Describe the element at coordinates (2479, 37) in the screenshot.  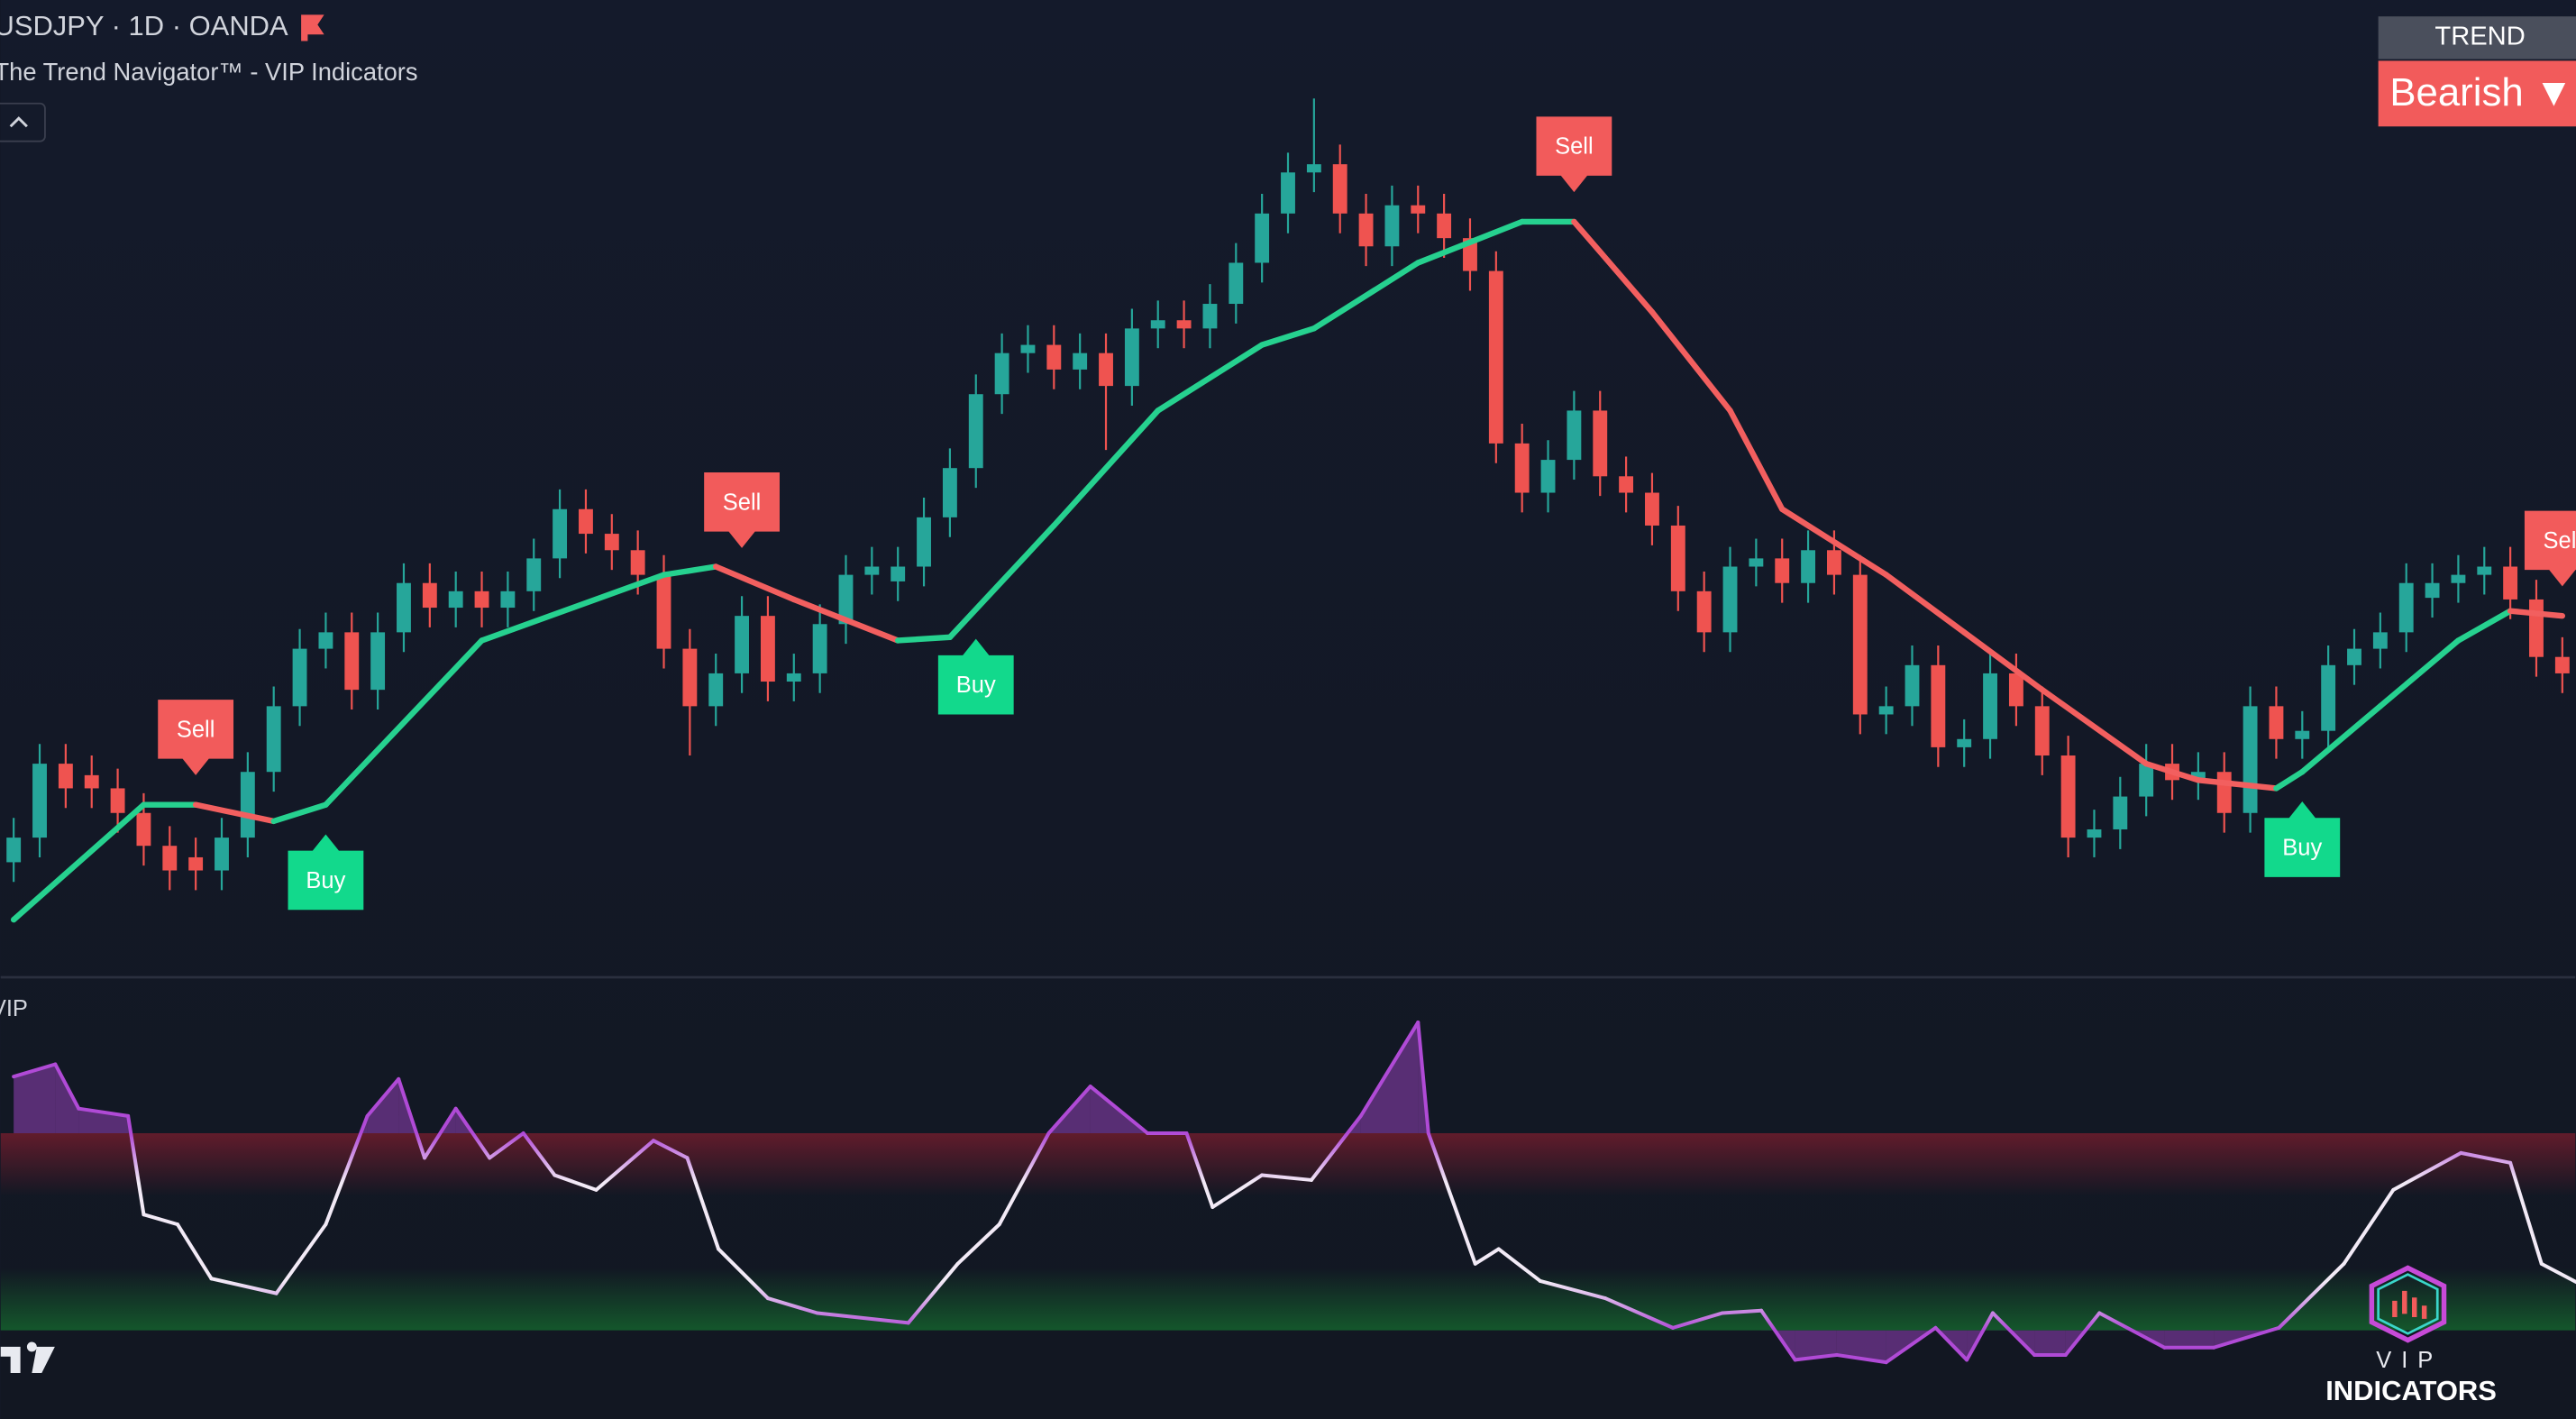
I see `trend-title: TREND` at that location.